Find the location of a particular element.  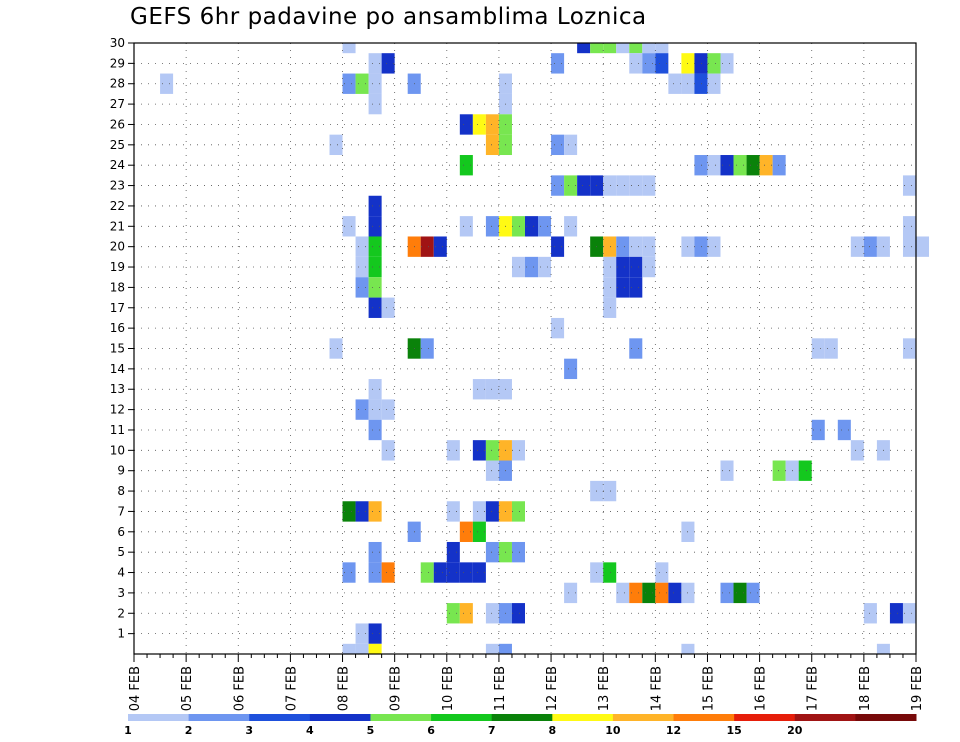

y-tick-label: 20 is located at coordinates (117, 247).